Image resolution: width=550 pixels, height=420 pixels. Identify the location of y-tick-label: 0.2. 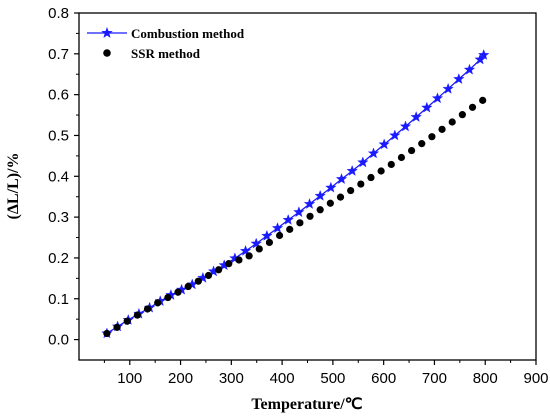
(58, 258).